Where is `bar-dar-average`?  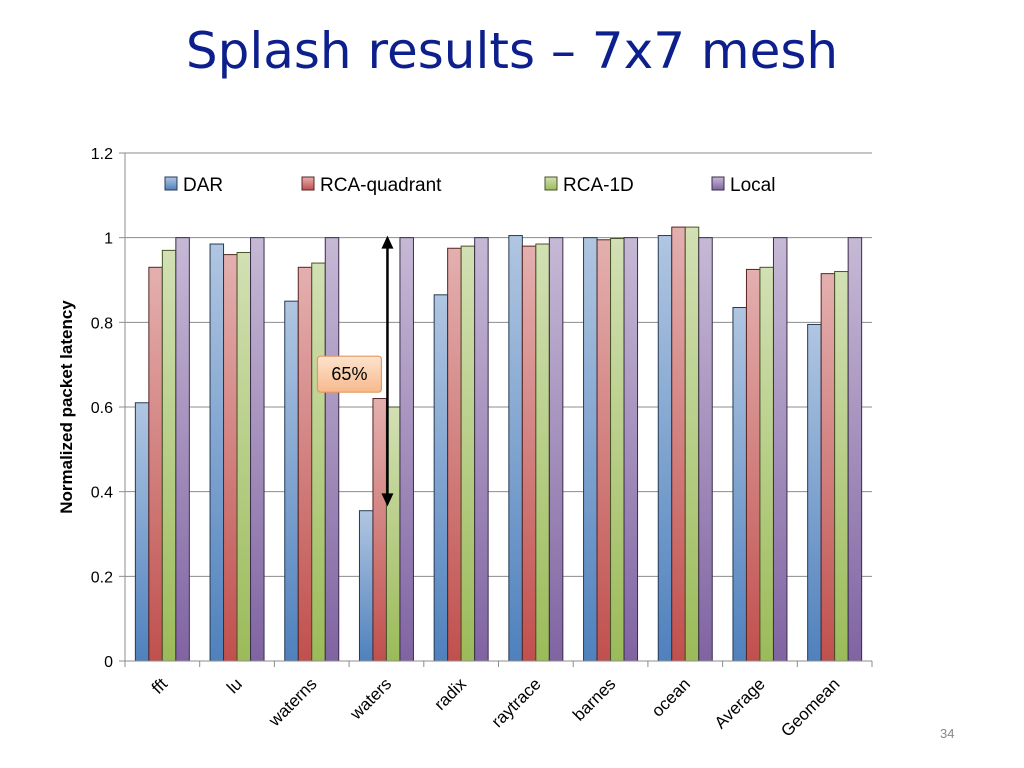 bar-dar-average is located at coordinates (739, 484).